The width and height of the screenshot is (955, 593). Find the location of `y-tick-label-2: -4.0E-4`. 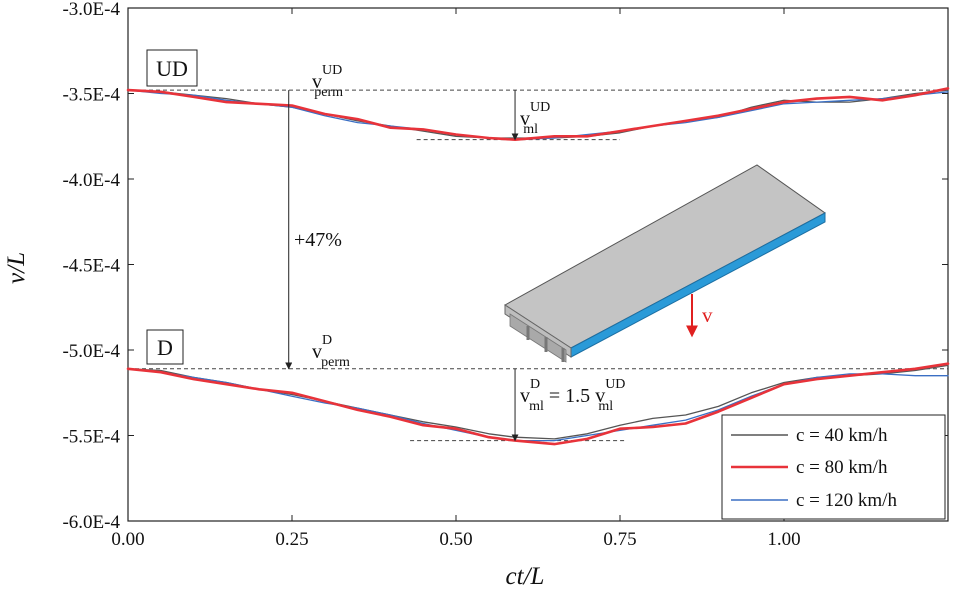

y-tick-label-2: -4.0E-4 is located at coordinates (91, 180).